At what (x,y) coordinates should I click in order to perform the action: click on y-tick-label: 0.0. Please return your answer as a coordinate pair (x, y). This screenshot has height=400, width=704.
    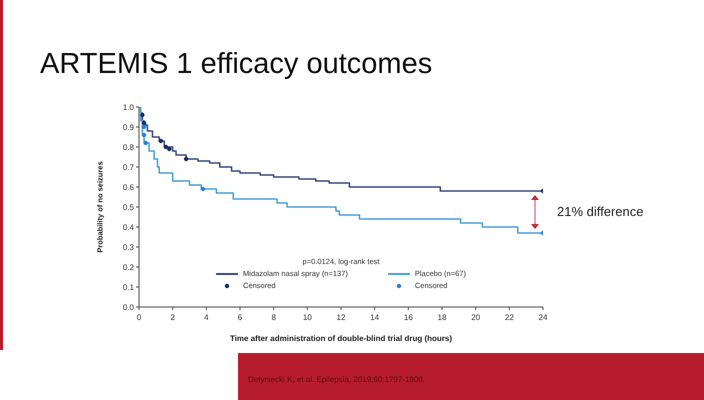
    Looking at the image, I should click on (128, 307).